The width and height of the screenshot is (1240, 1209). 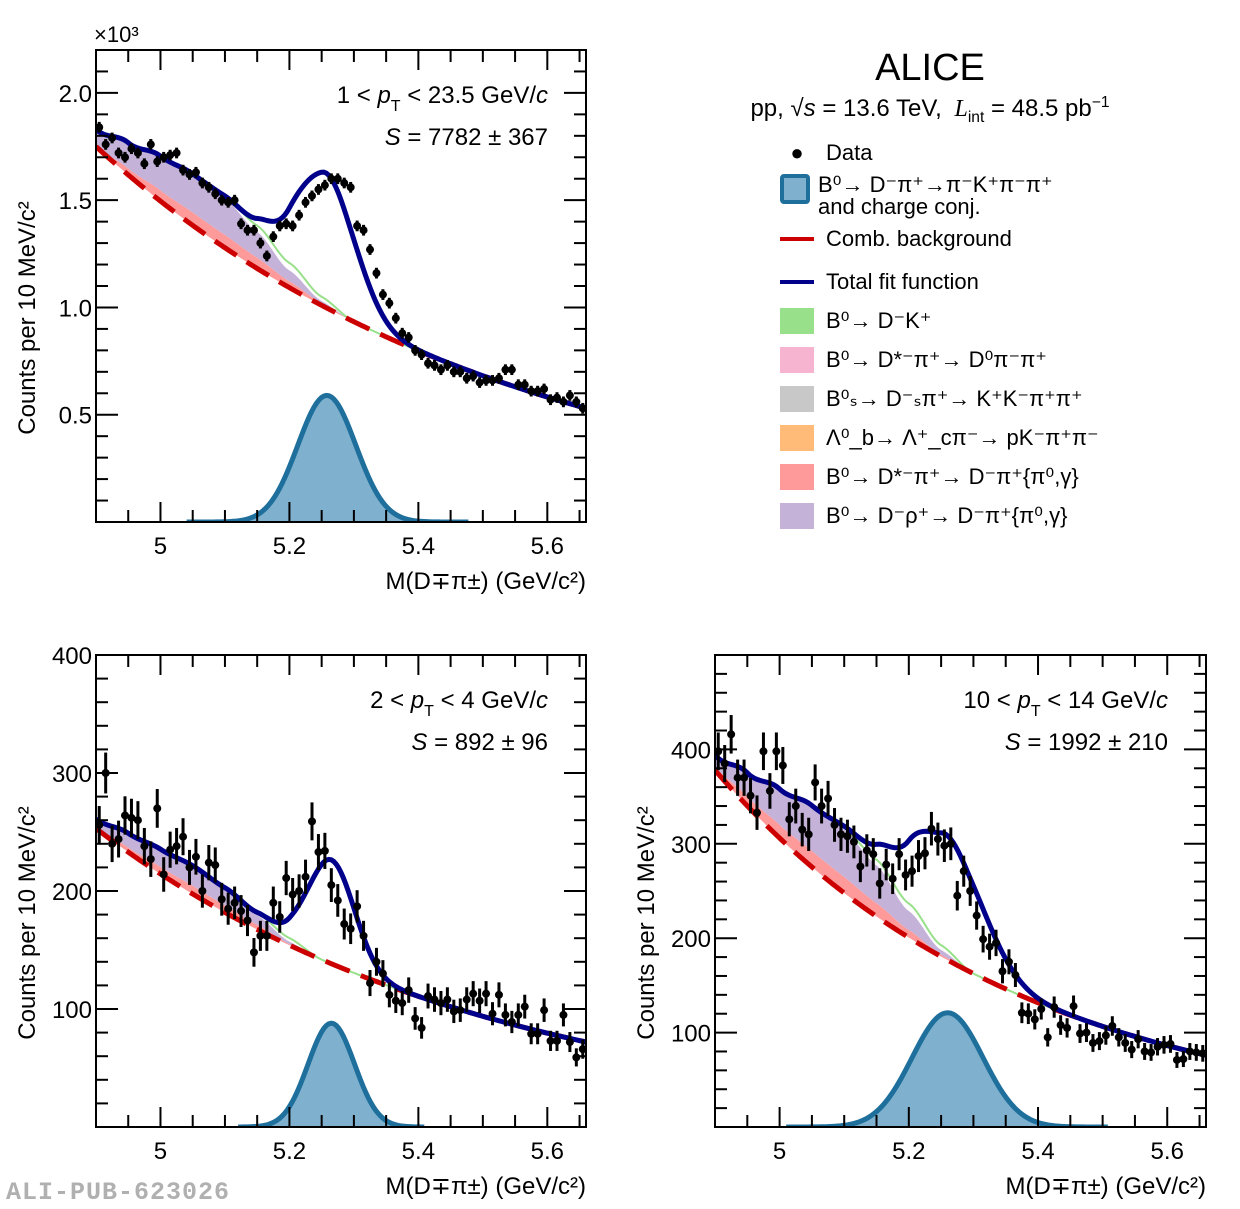 I want to click on x-tick-label: 5, so click(x=779, y=1151).